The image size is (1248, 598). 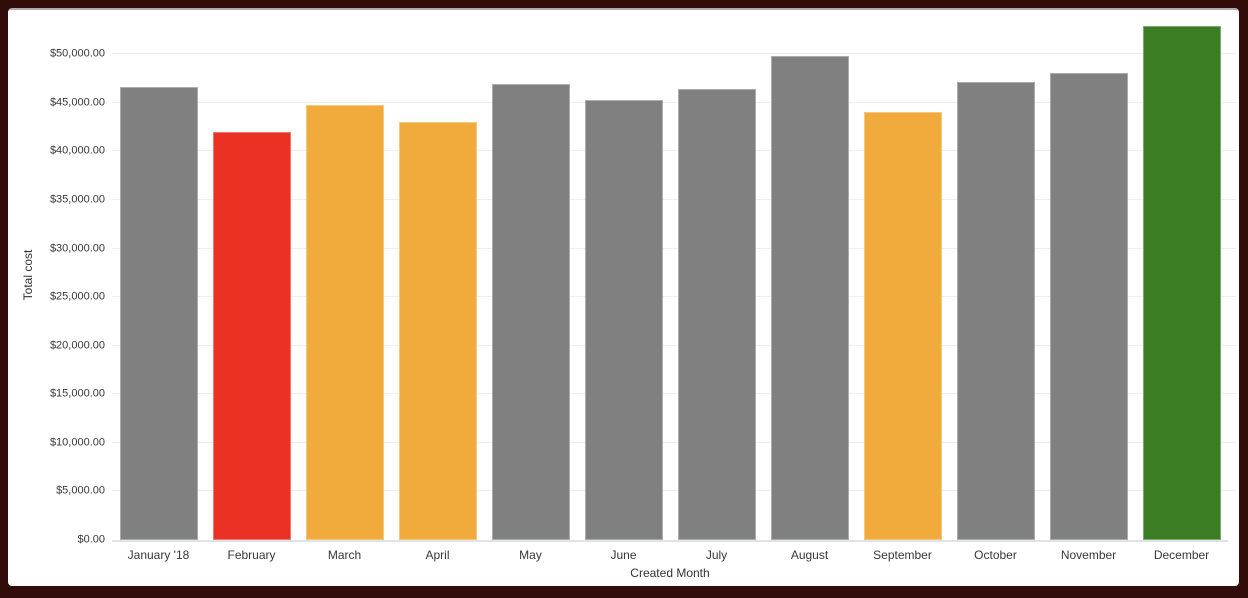 What do you see at coordinates (77, 150) in the screenshot?
I see `y-axis-tick-label: $40,000.00` at bounding box center [77, 150].